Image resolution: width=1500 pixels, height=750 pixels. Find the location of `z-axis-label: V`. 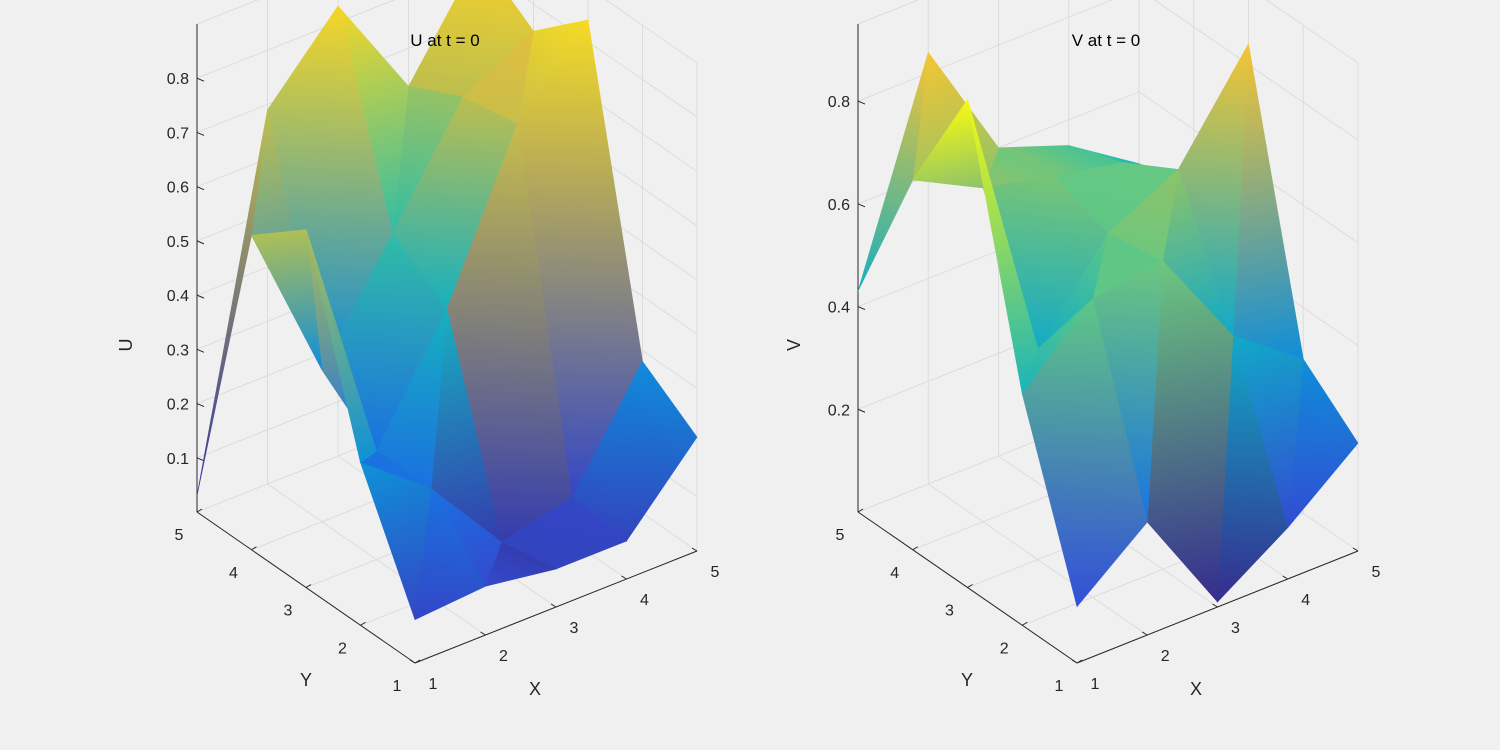

z-axis-label: V is located at coordinates (794, 345).